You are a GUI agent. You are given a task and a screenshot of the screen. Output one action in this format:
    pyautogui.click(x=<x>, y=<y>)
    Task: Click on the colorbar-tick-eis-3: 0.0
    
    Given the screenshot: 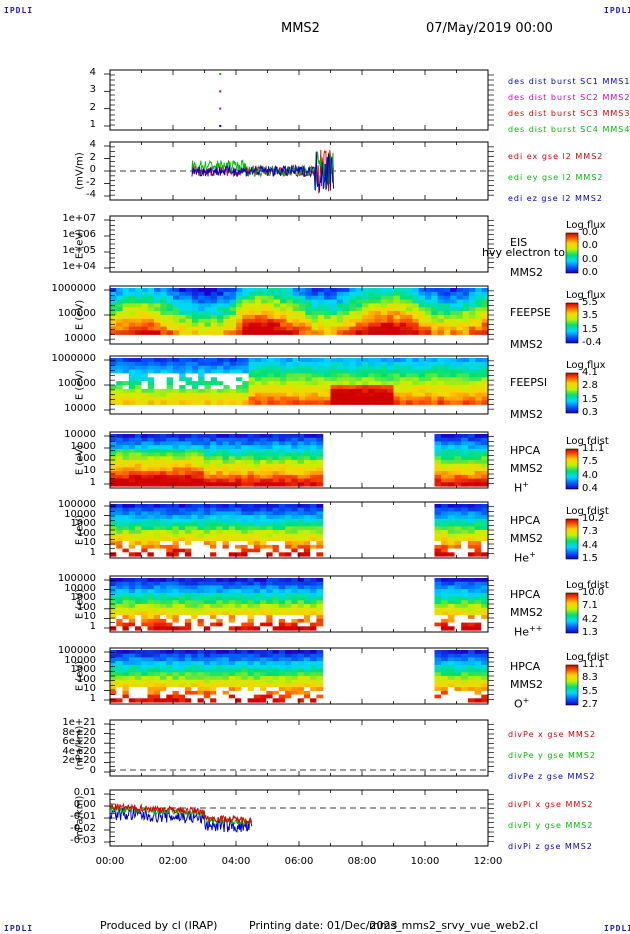 What is the action you would take?
    pyautogui.click(x=590, y=272)
    